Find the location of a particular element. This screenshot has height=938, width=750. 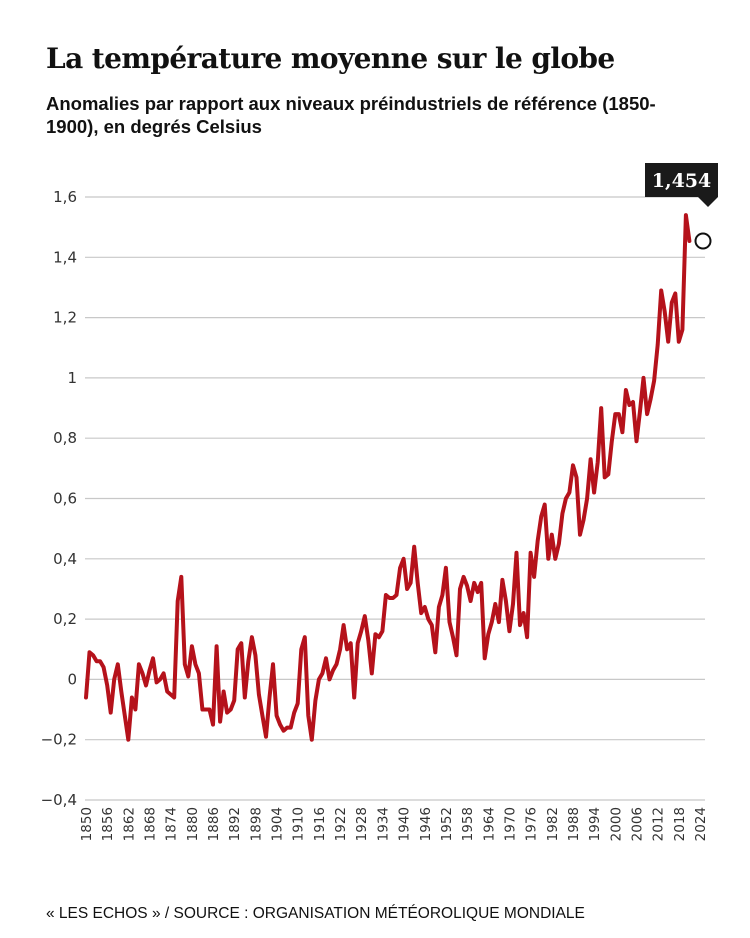

value-callout-box is located at coordinates (681, 180).